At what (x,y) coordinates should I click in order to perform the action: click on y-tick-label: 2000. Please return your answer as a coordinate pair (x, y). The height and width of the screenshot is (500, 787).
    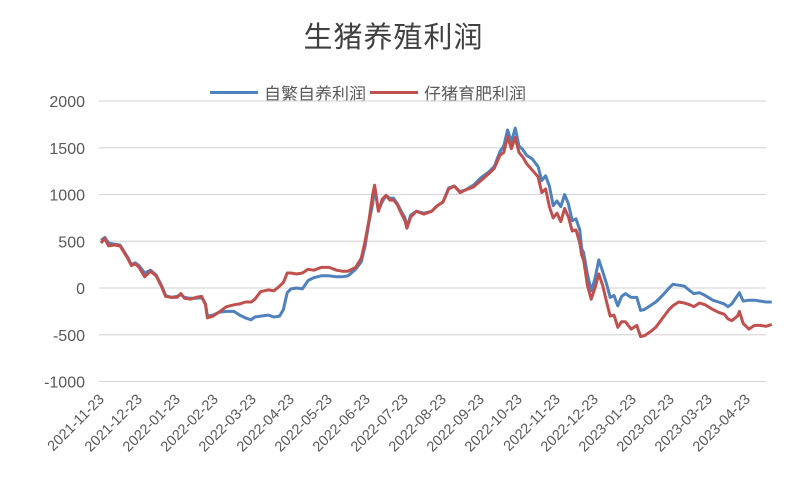
    Looking at the image, I should click on (67, 102).